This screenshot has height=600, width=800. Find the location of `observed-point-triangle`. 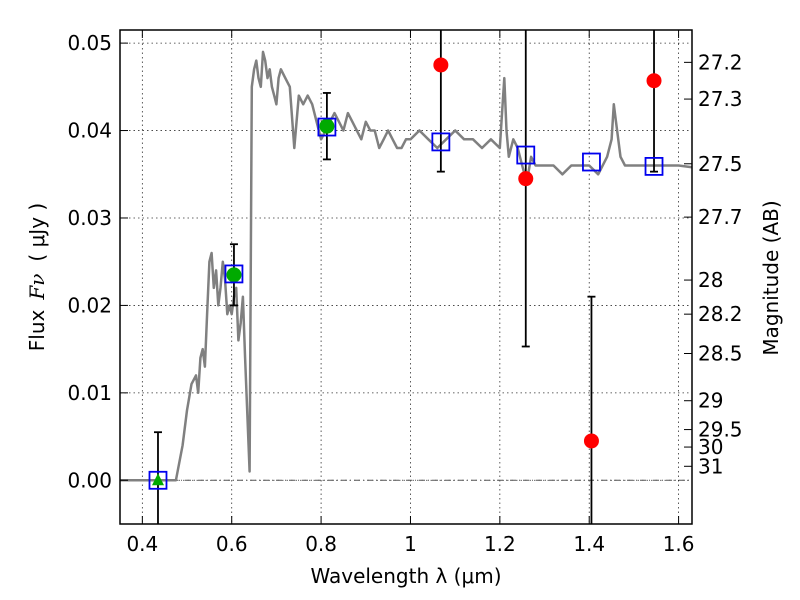

observed-point-triangle is located at coordinates (157, 479).